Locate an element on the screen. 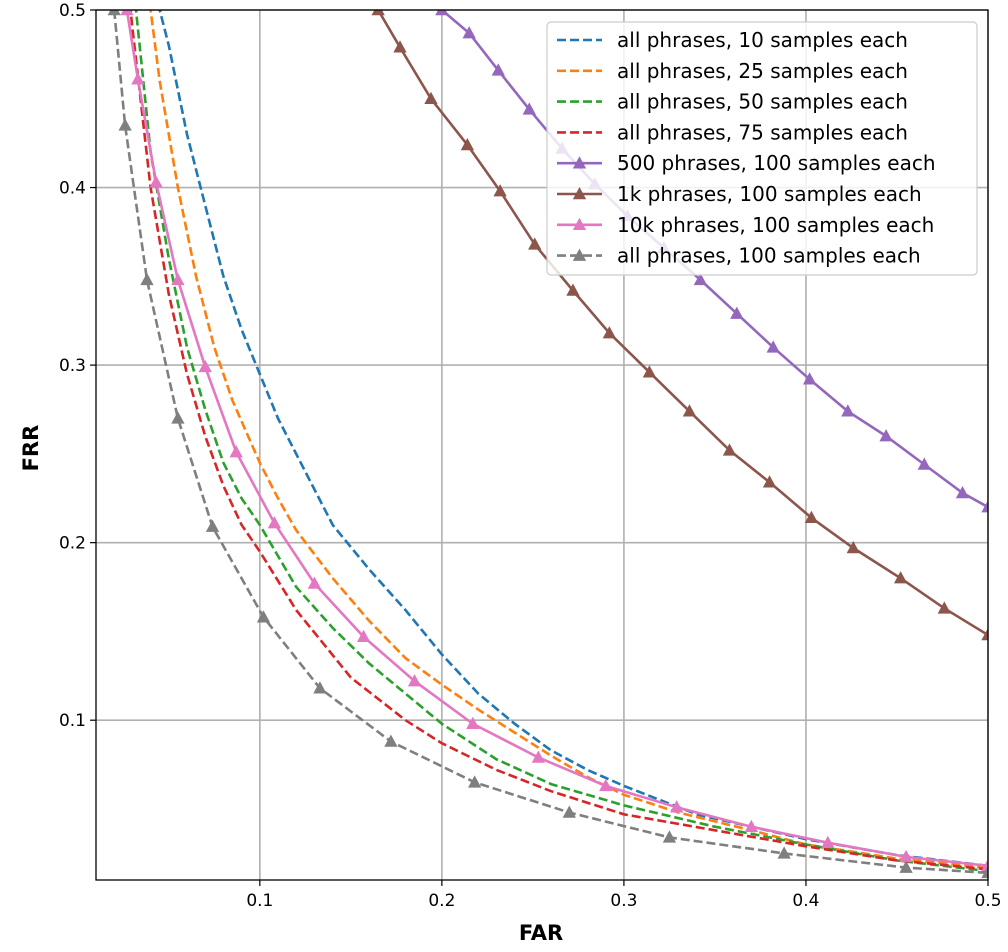 The width and height of the screenshot is (1008, 952). legend-label: all phrases, 75 samples each is located at coordinates (762, 132).